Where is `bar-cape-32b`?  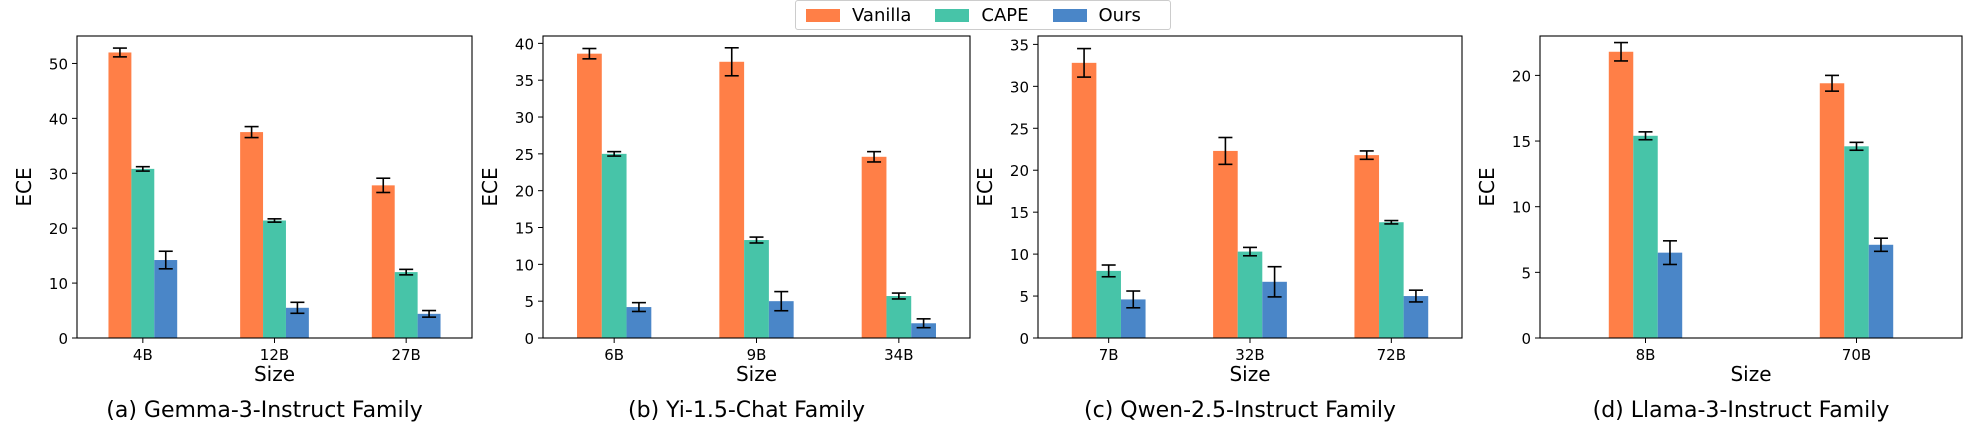 bar-cape-32b is located at coordinates (1250, 294).